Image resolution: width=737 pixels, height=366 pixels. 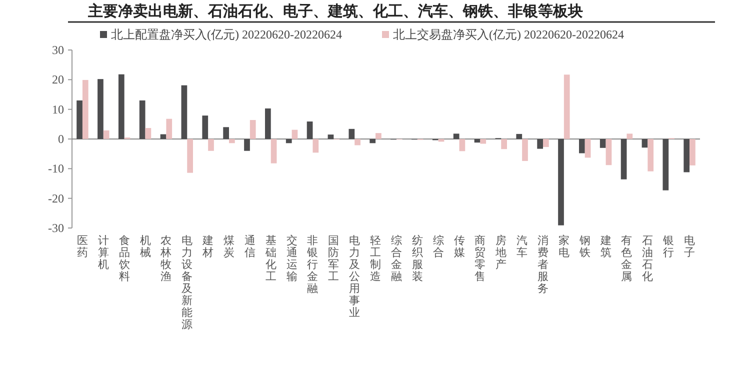 I want to click on x-tick-label: 电力及公用事业, so click(x=354, y=276).